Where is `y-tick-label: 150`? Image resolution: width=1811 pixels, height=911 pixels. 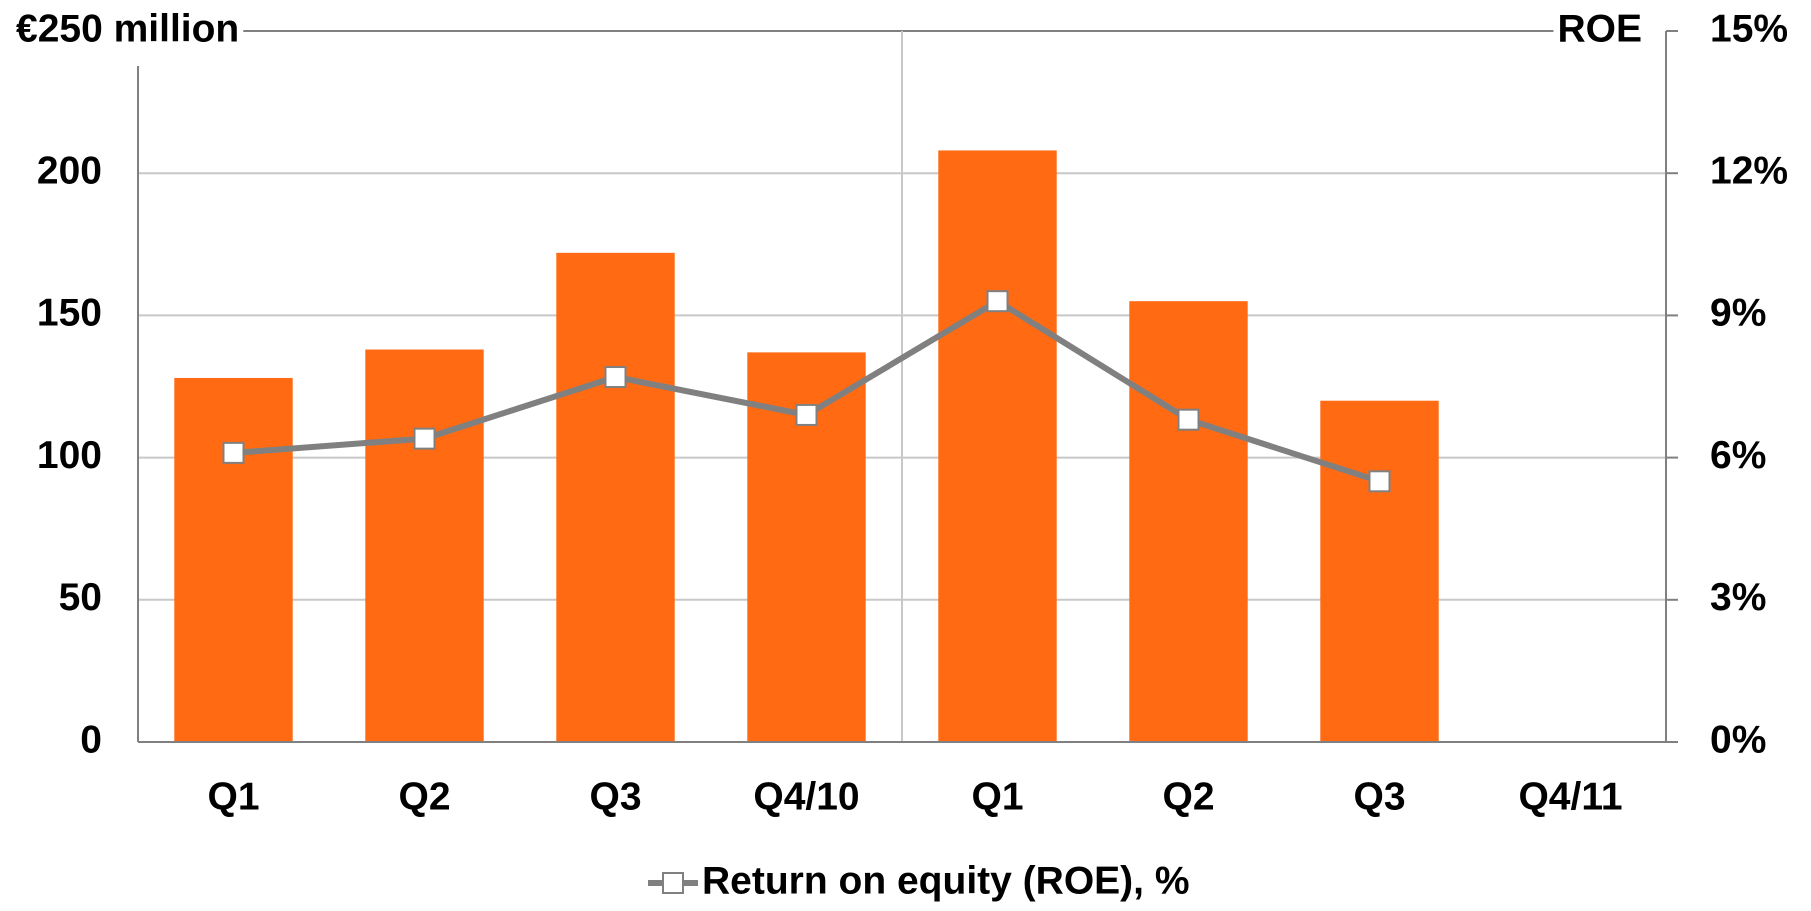
y-tick-label: 150 is located at coordinates (69, 313).